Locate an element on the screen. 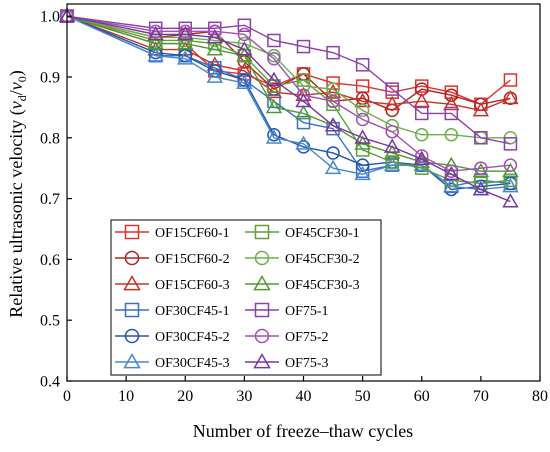  legend-item: OF75-3 is located at coordinates (287, 362).